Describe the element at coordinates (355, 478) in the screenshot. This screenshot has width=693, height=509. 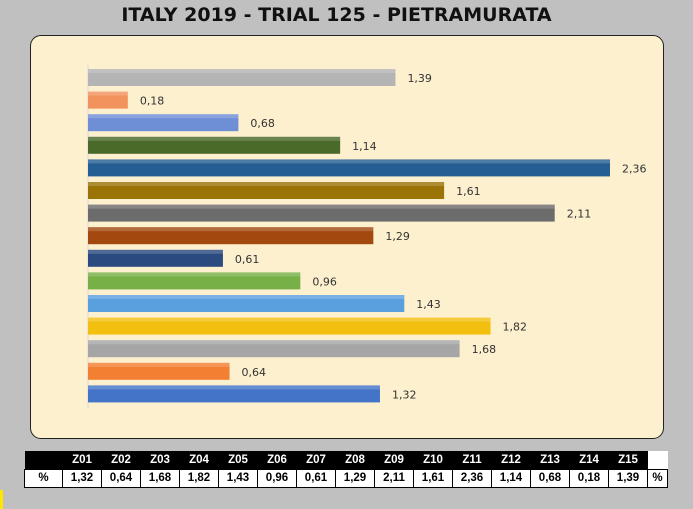
I see `table-value-cell: 1,29` at that location.